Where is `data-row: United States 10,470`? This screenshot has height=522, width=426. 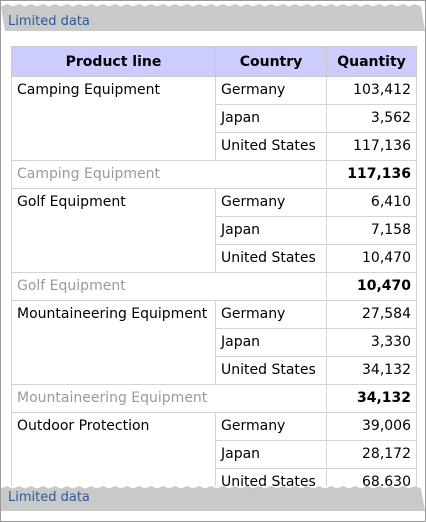 data-row: United States 10,470 is located at coordinates (214, 258).